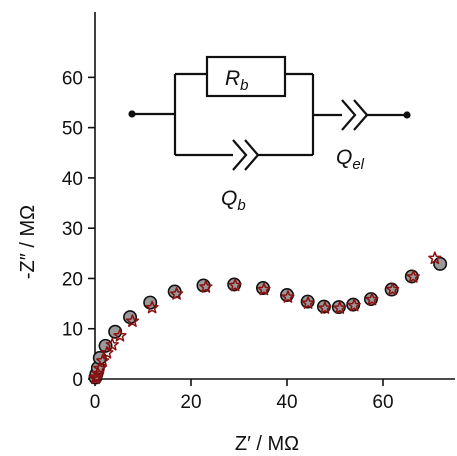 The image size is (457, 456). What do you see at coordinates (95, 402) in the screenshot?
I see `x-tick-label: 0` at bounding box center [95, 402].